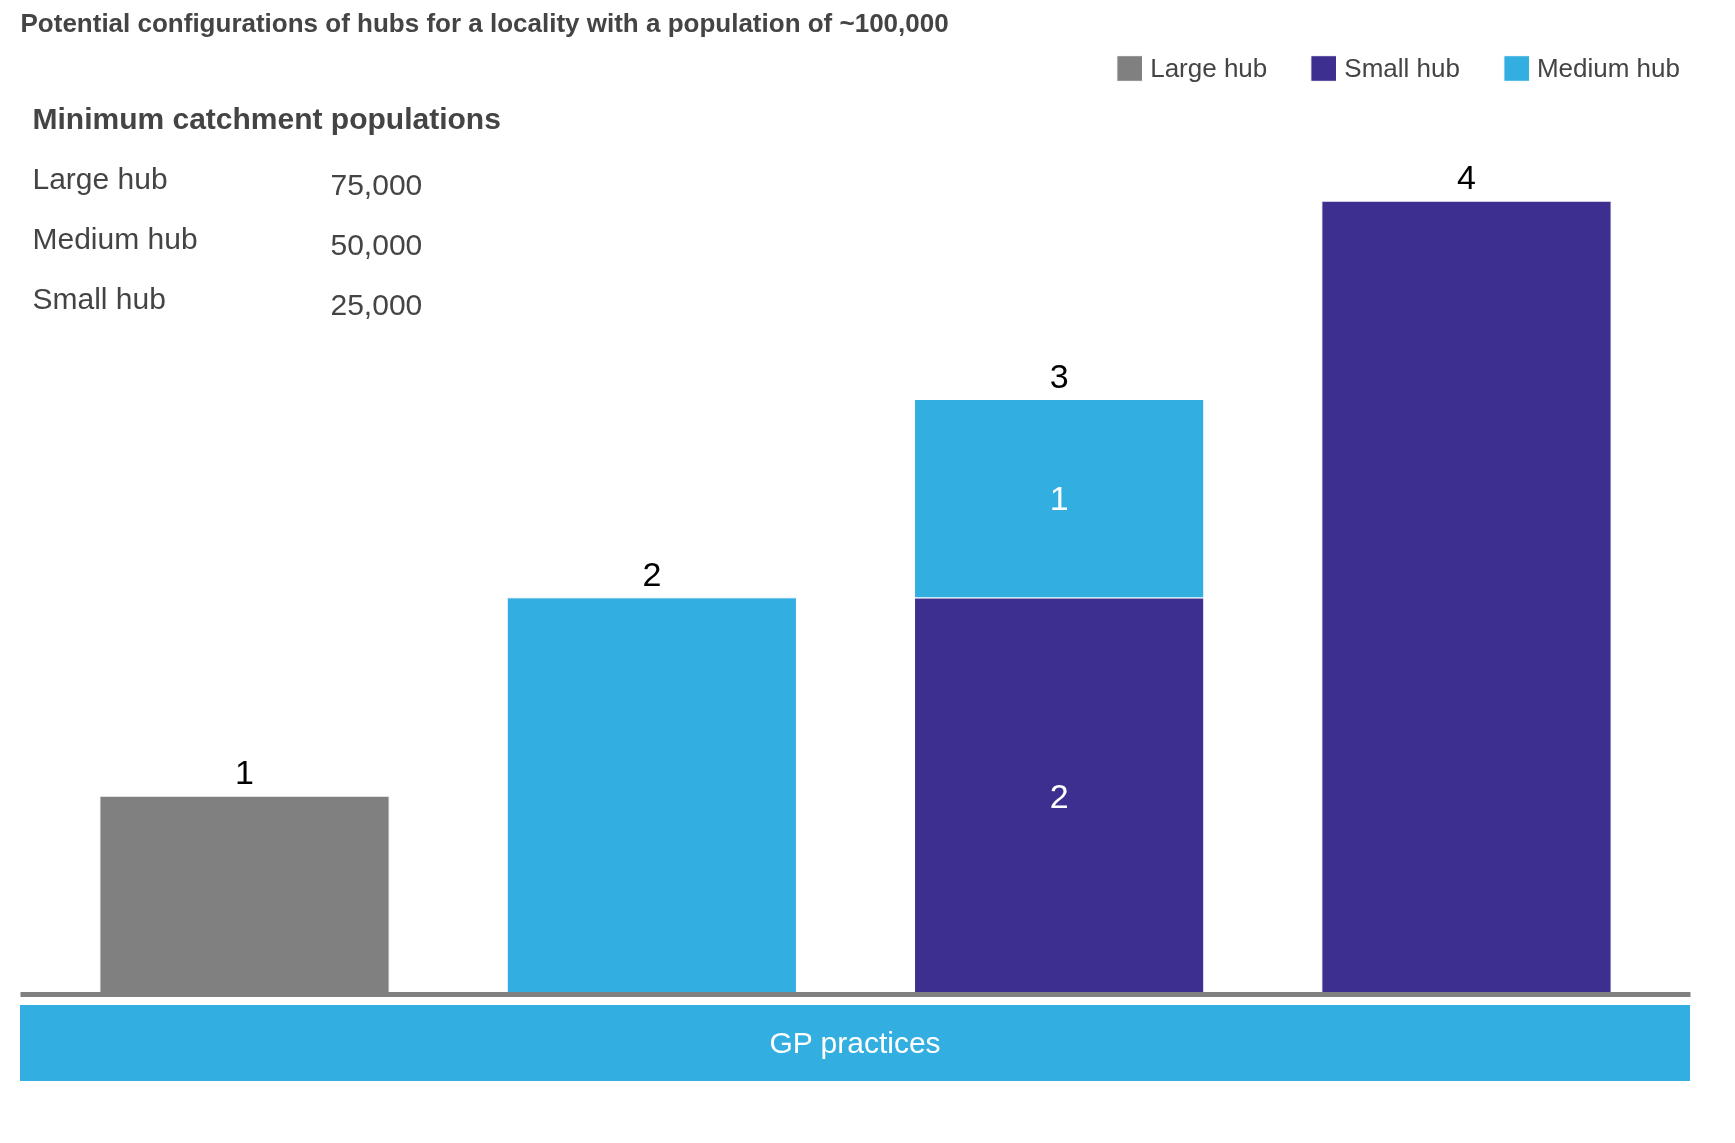 The image size is (1735, 1143). I want to click on legend-label: Medium hub, so click(1608, 68).